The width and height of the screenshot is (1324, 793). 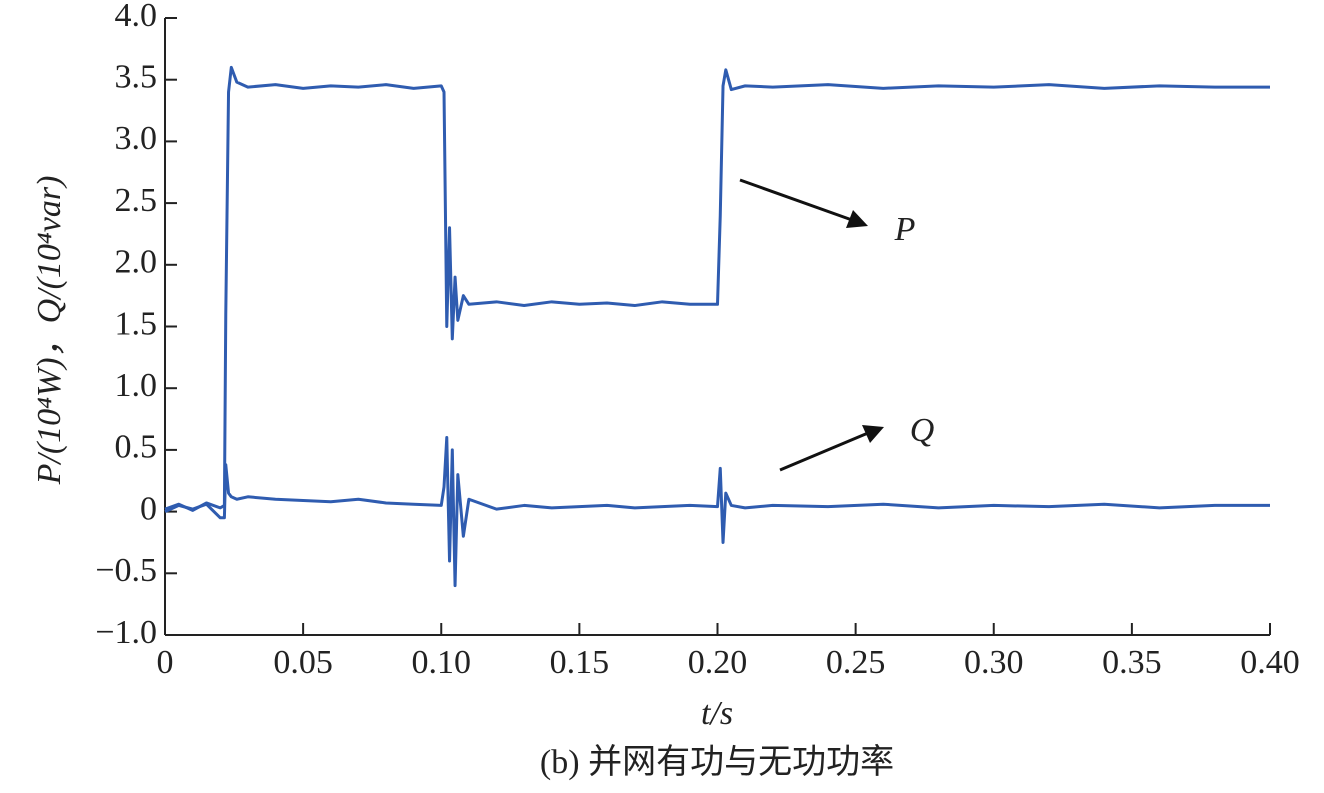 What do you see at coordinates (718, 662) in the screenshot?
I see `x-tick-label: 0.20` at bounding box center [718, 662].